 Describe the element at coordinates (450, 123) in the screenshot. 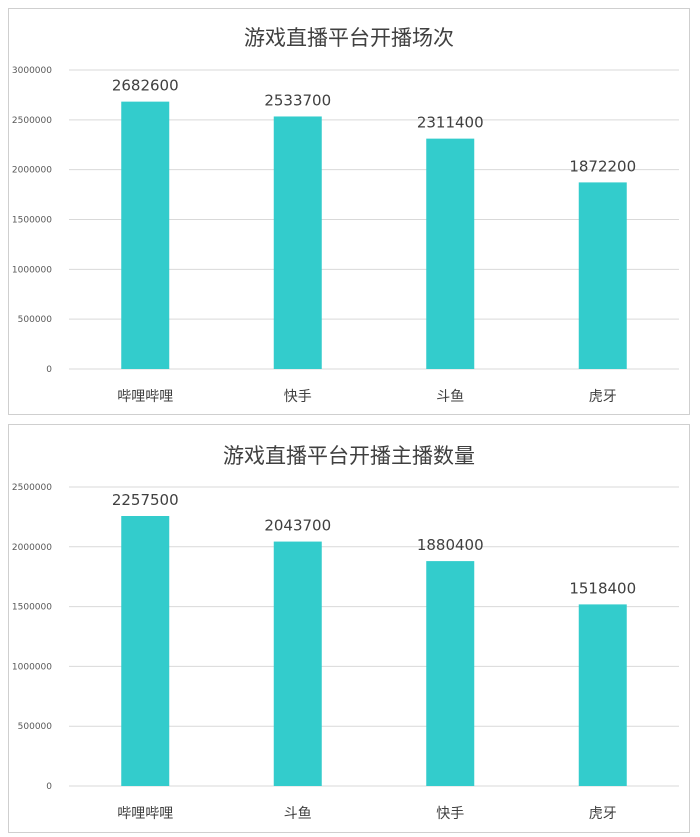

I see `data-label: 2311400` at that location.